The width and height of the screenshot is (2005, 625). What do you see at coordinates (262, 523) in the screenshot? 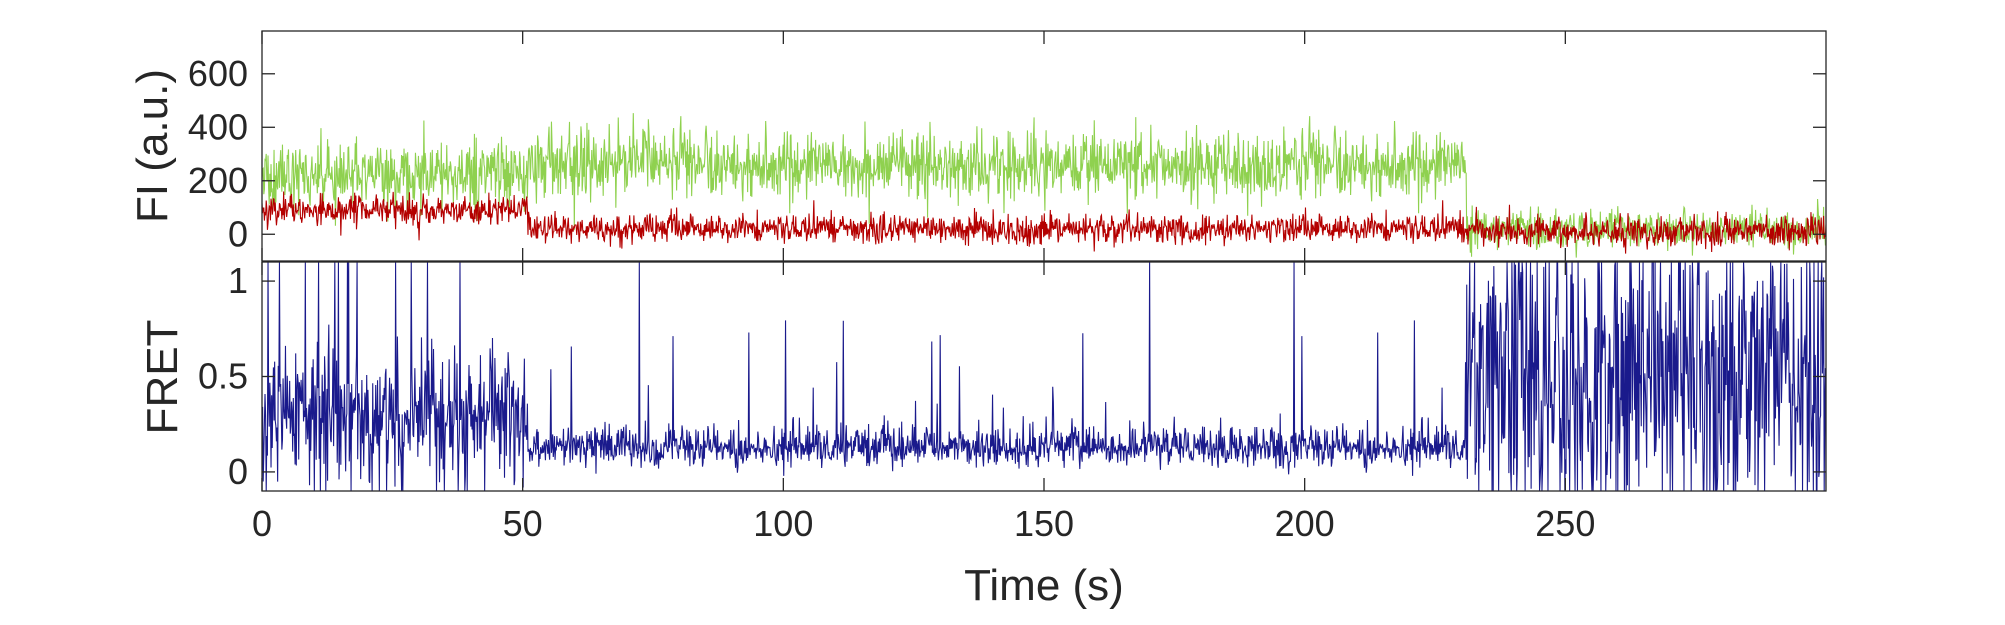
I see `x-tick-label: 0` at bounding box center [262, 523].